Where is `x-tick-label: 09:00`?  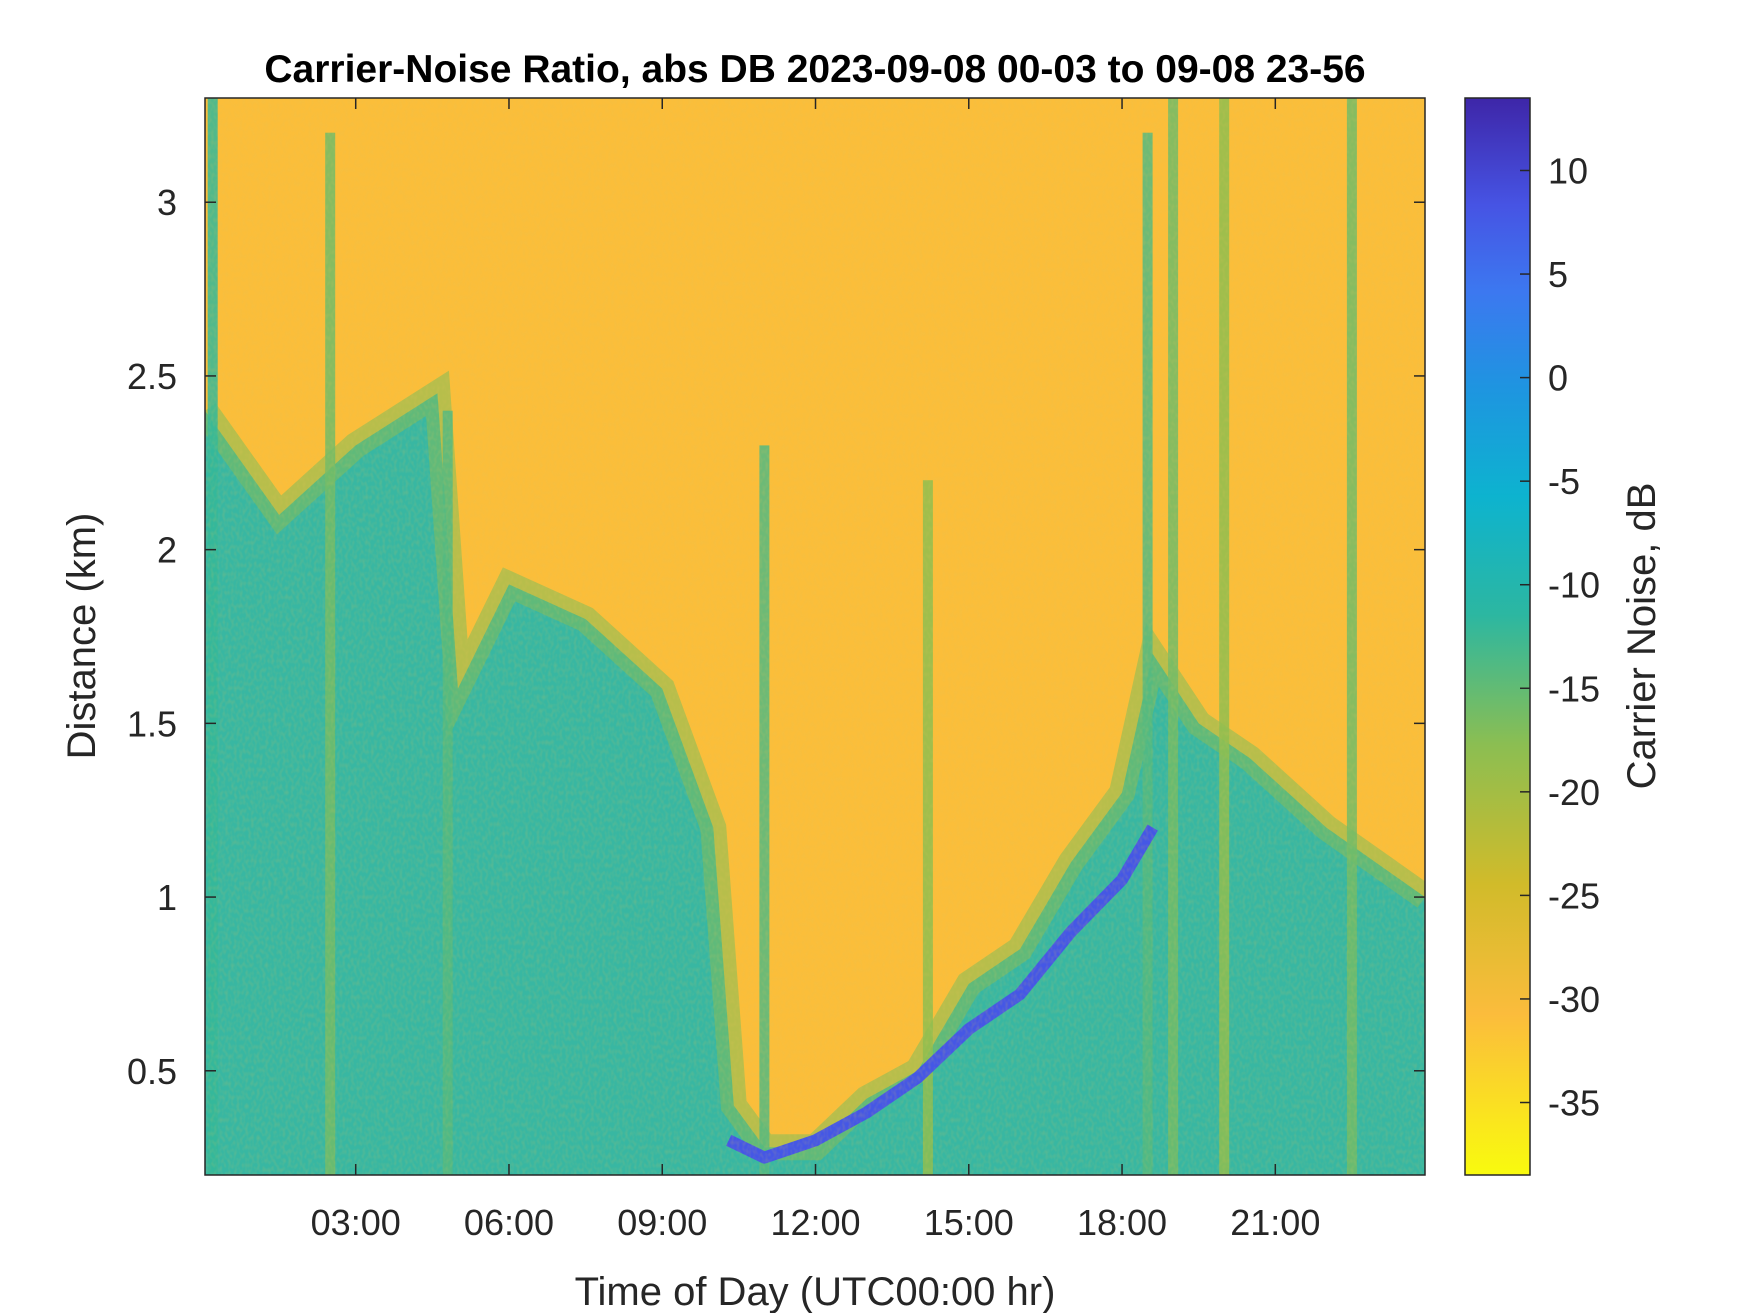
x-tick-label: 09:00 is located at coordinates (662, 1222).